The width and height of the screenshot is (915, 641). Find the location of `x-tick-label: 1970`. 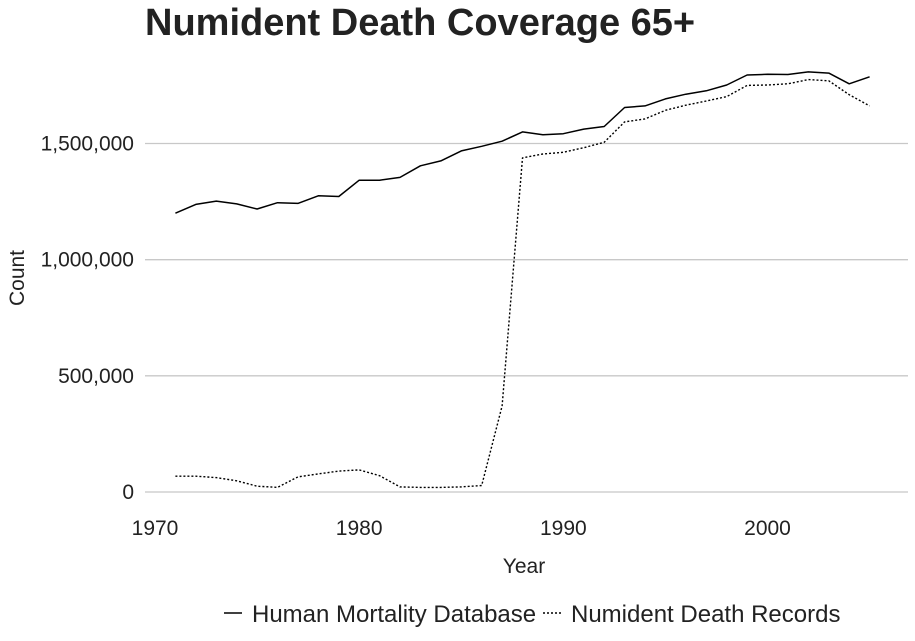

x-tick-label: 1970 is located at coordinates (155, 528).